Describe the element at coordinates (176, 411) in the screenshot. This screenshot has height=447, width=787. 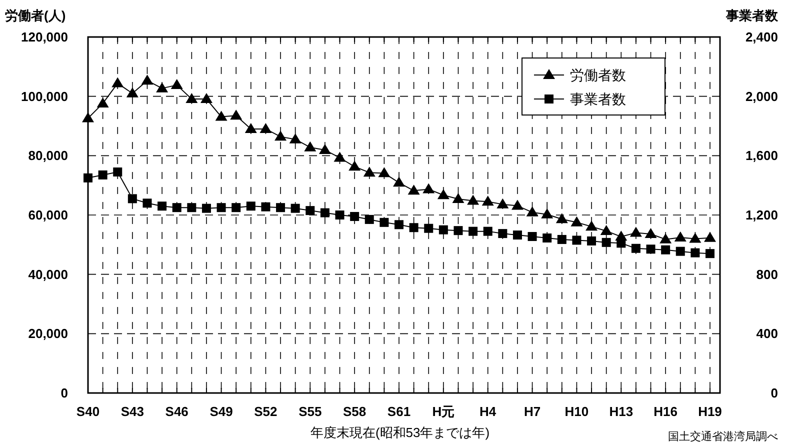
I see `x-tick-label: S46` at that location.